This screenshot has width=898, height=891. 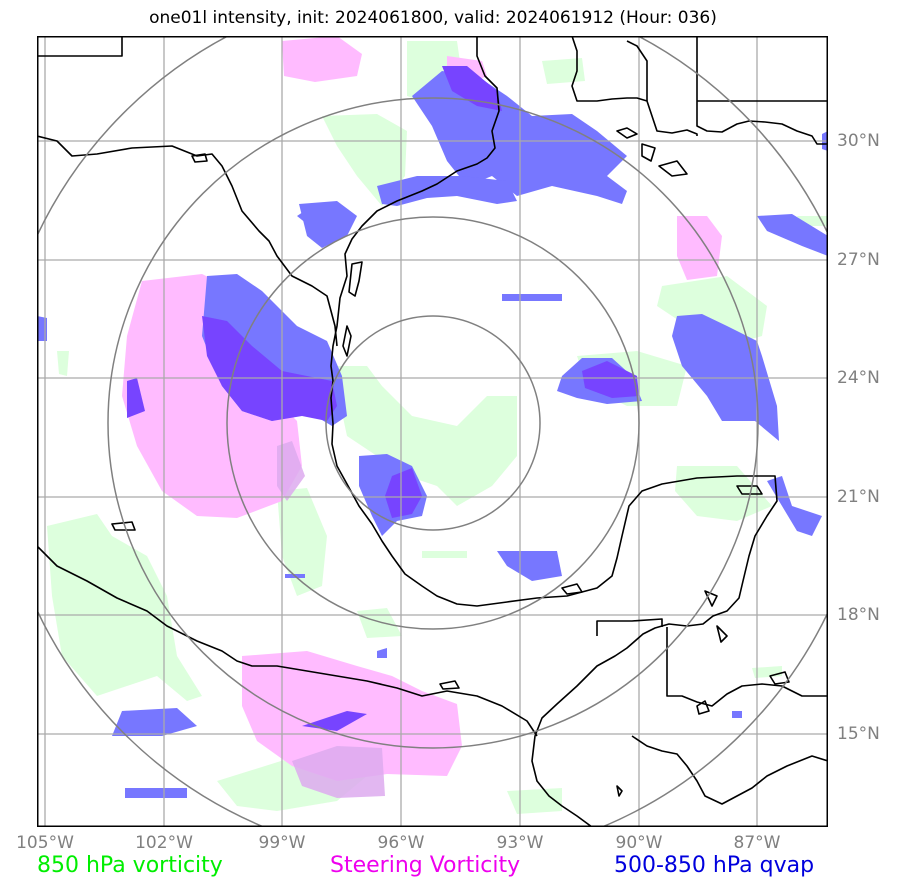 What do you see at coordinates (45, 843) in the screenshot?
I see `lon-tick-label: 105°W` at bounding box center [45, 843].